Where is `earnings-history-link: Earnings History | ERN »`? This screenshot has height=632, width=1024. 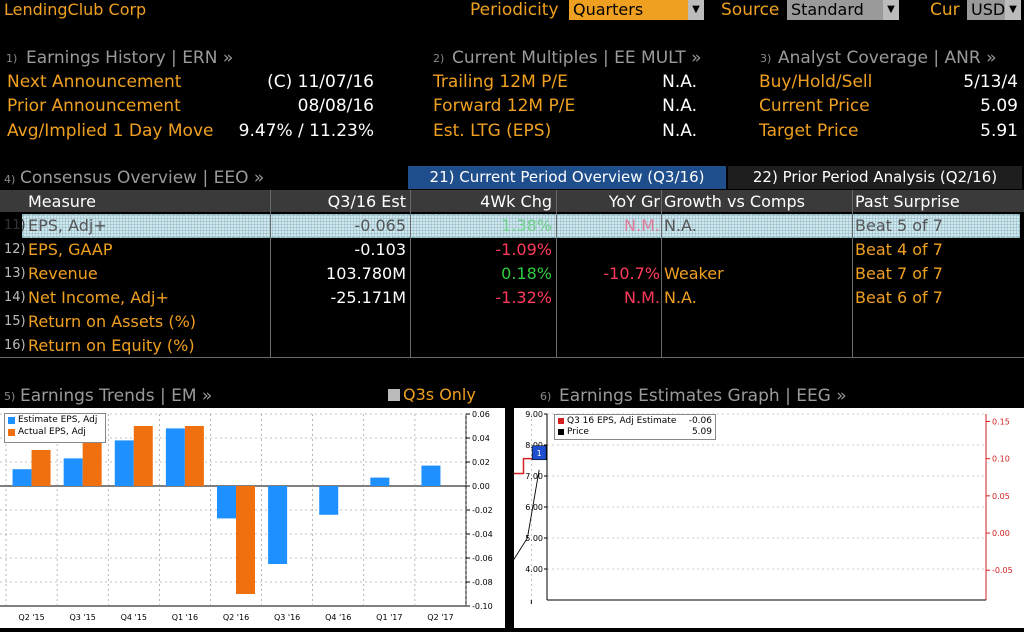 earnings-history-link: Earnings History | ERN » is located at coordinates (130, 58).